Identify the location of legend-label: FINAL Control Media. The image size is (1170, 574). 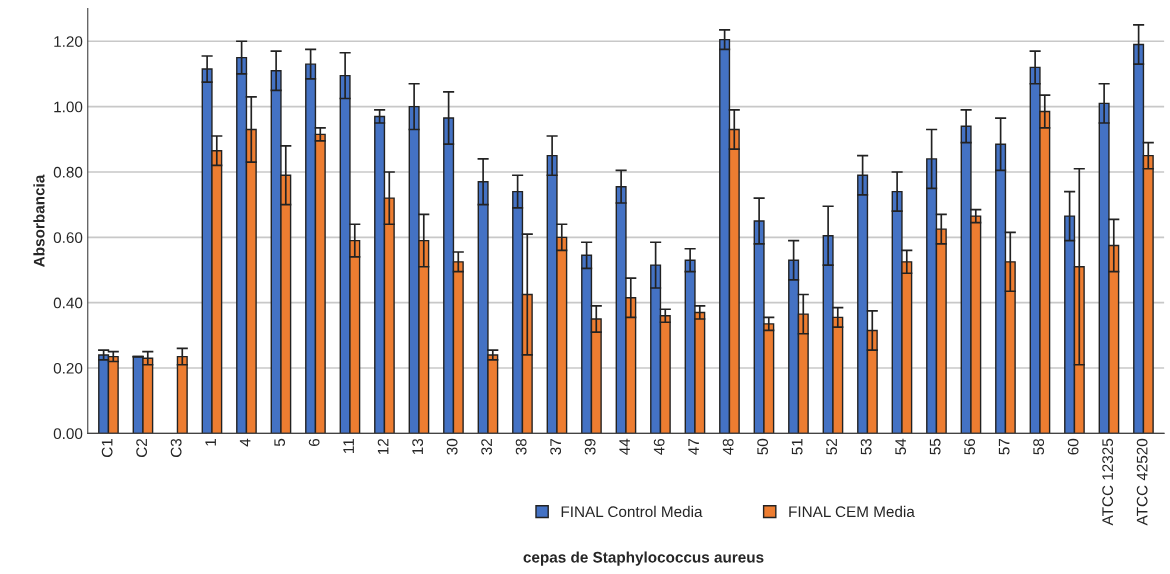
(632, 511).